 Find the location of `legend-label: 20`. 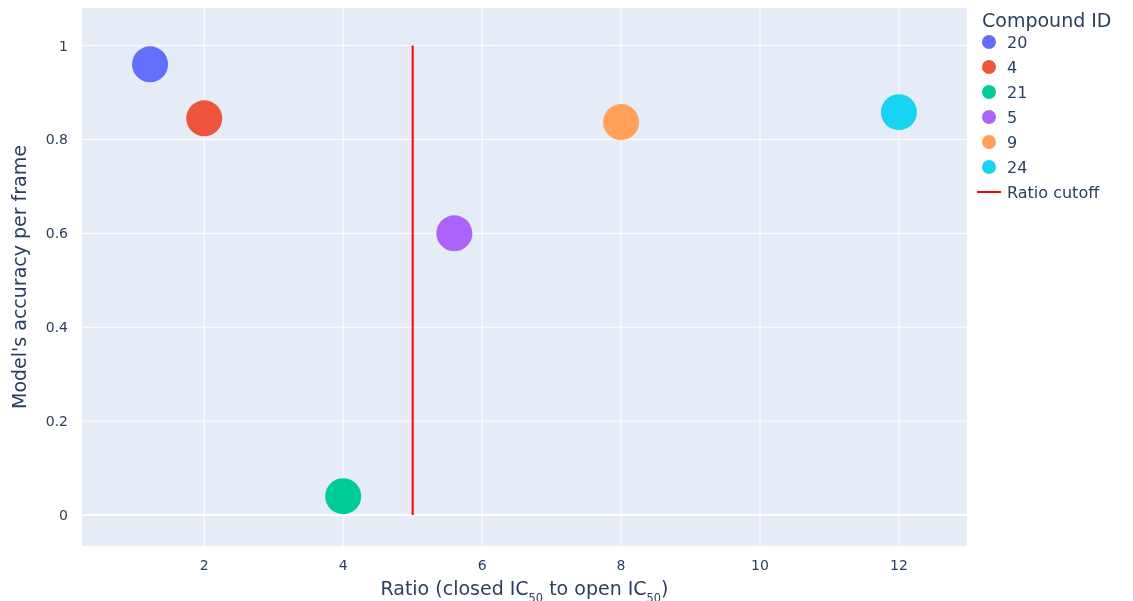

legend-label: 20 is located at coordinates (1017, 42).